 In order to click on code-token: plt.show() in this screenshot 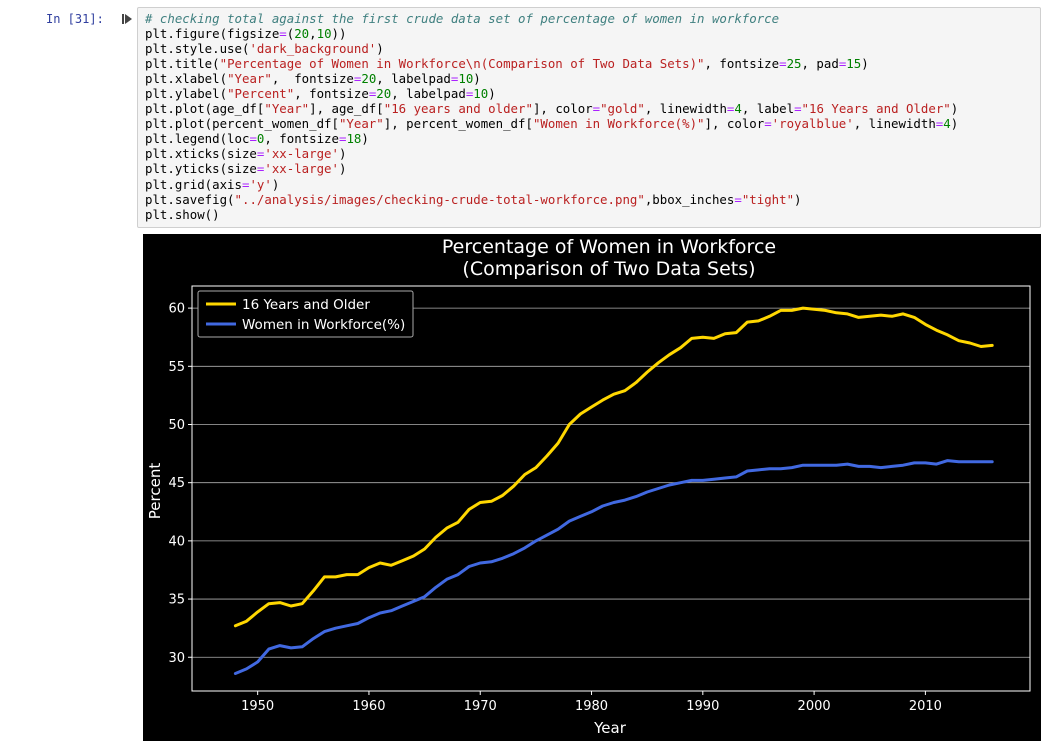, I will do `click(182, 214)`.